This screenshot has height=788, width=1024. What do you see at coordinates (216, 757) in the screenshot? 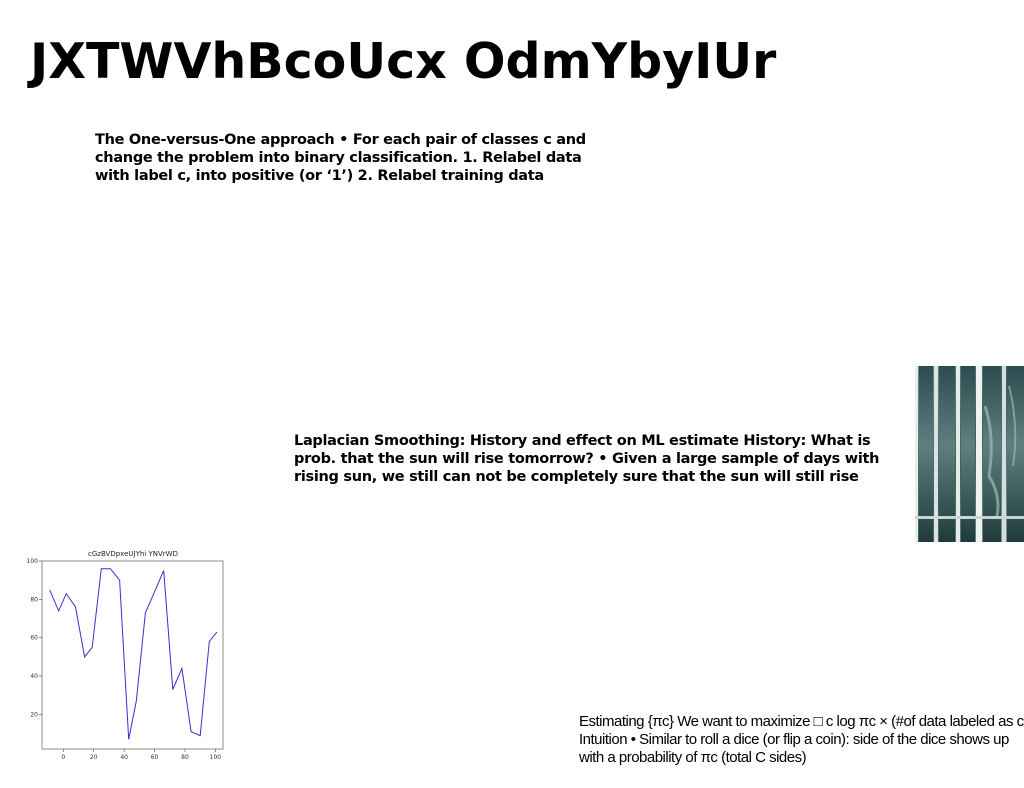
I see `x-tick-label: 100` at bounding box center [216, 757].